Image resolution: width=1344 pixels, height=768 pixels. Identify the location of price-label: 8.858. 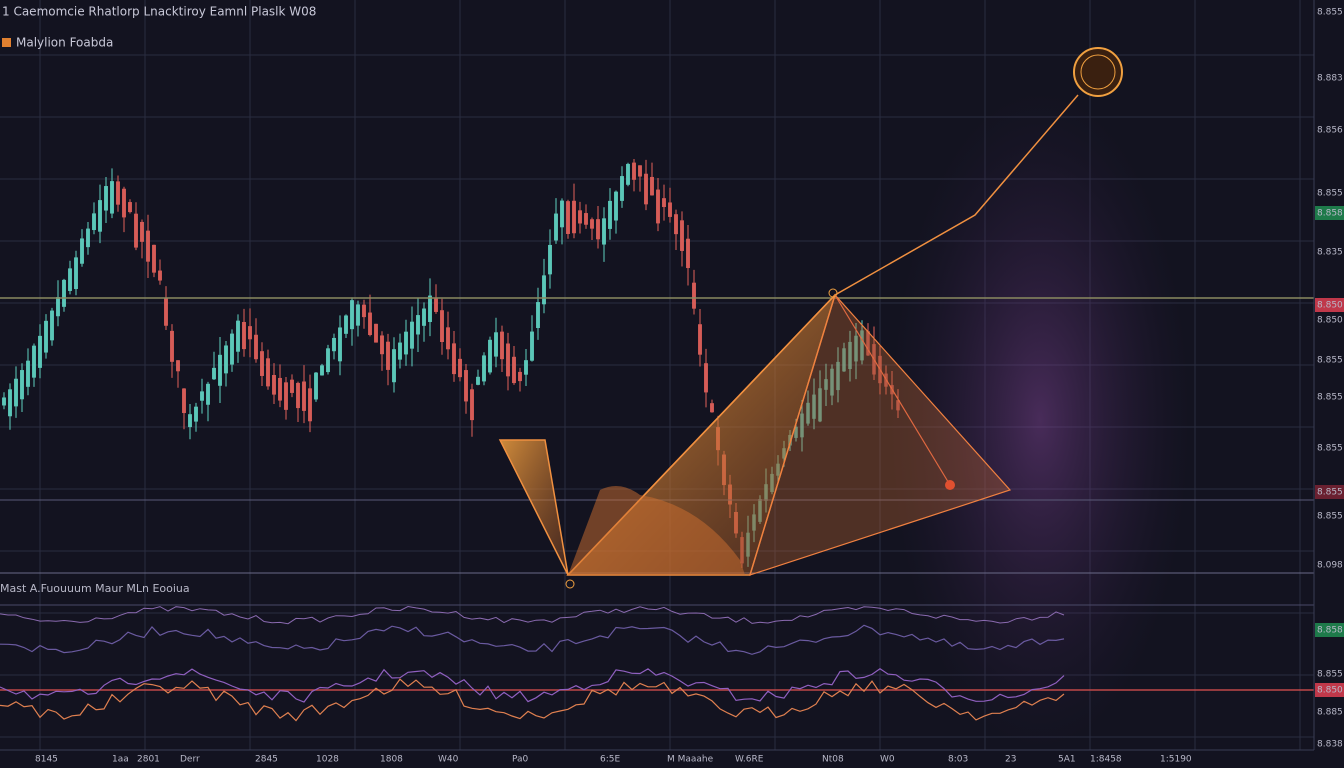
(1330, 214).